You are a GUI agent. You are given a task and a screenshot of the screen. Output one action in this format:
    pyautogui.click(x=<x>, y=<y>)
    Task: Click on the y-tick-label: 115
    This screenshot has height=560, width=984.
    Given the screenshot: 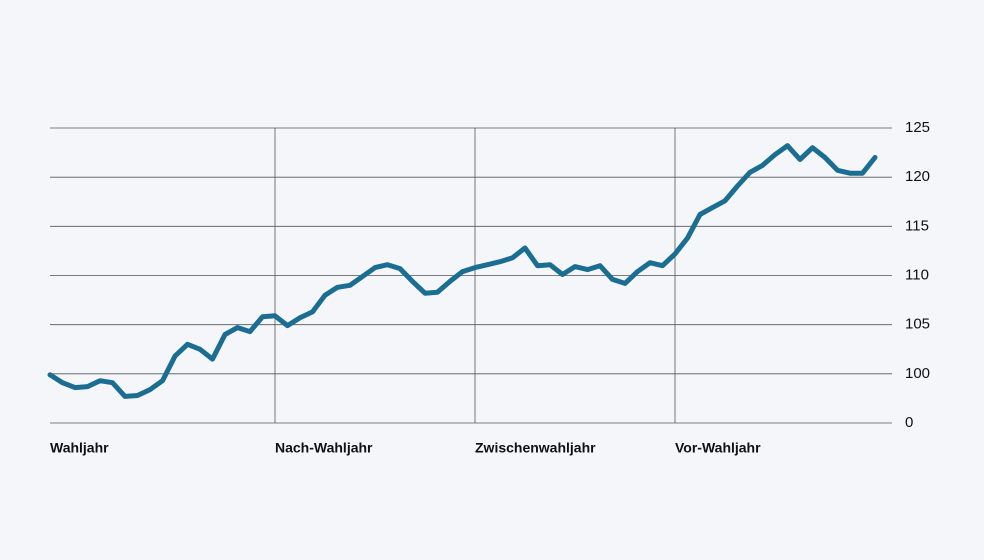 What is the action you would take?
    pyautogui.click(x=917, y=225)
    